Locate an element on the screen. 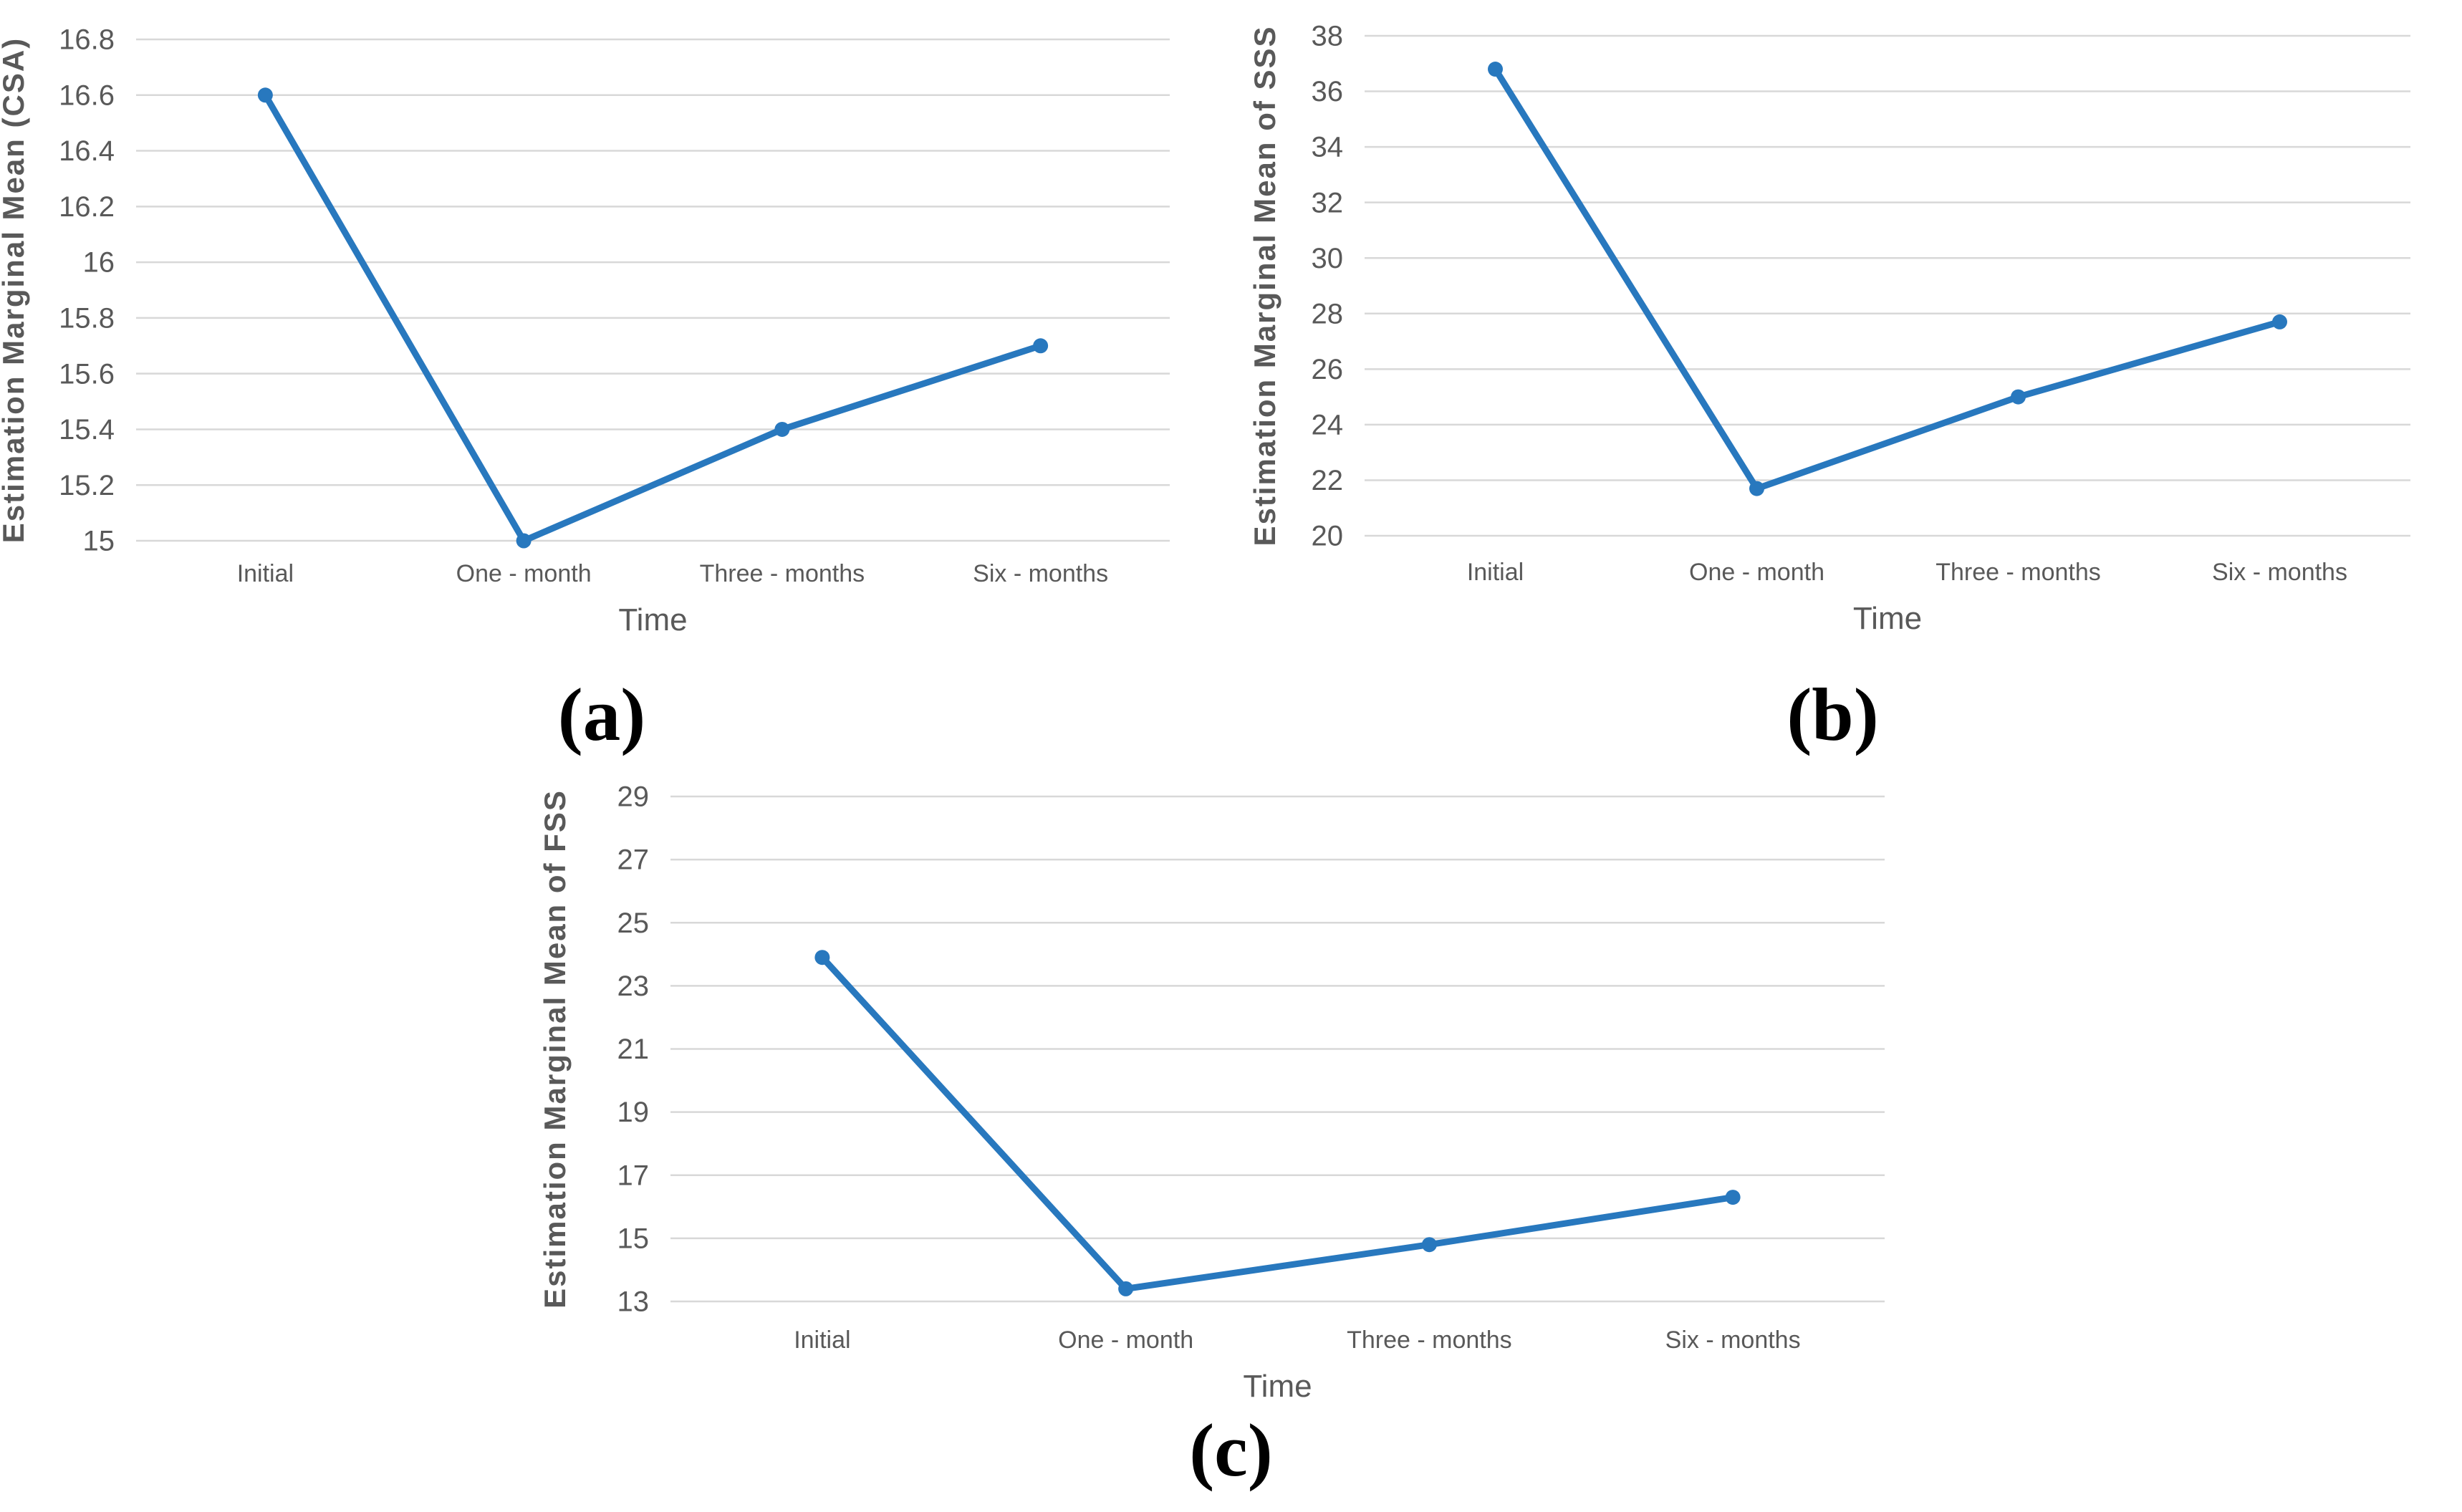 The width and height of the screenshot is (2462, 1512). y-tick-label: 21 is located at coordinates (633, 1049).